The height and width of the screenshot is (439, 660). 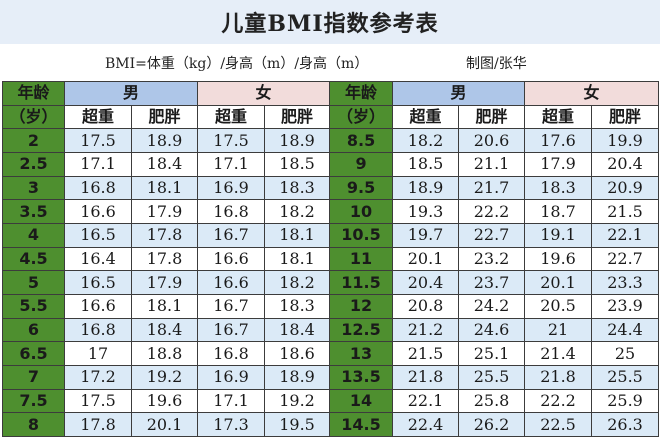 I want to click on subtitle-bar: BMI=体重（kg）/身高（m）/身高（m） 制图/张华, so click(x=330, y=62).